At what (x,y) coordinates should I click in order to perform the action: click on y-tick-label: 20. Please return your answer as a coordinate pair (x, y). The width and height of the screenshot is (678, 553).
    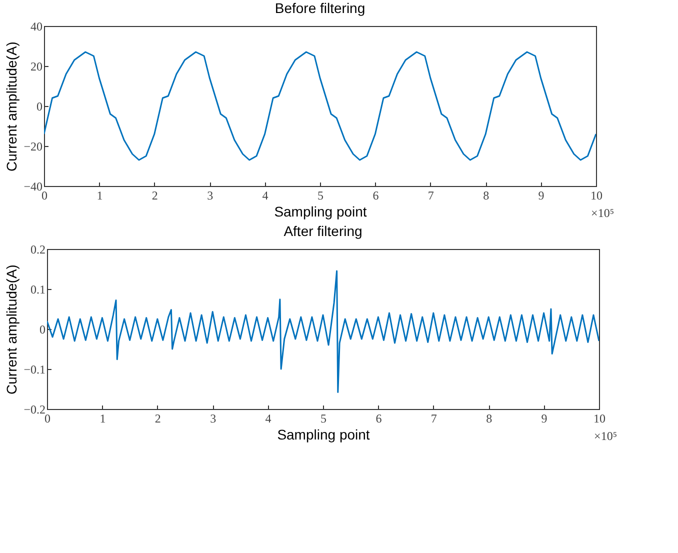
    Looking at the image, I should click on (36, 67).